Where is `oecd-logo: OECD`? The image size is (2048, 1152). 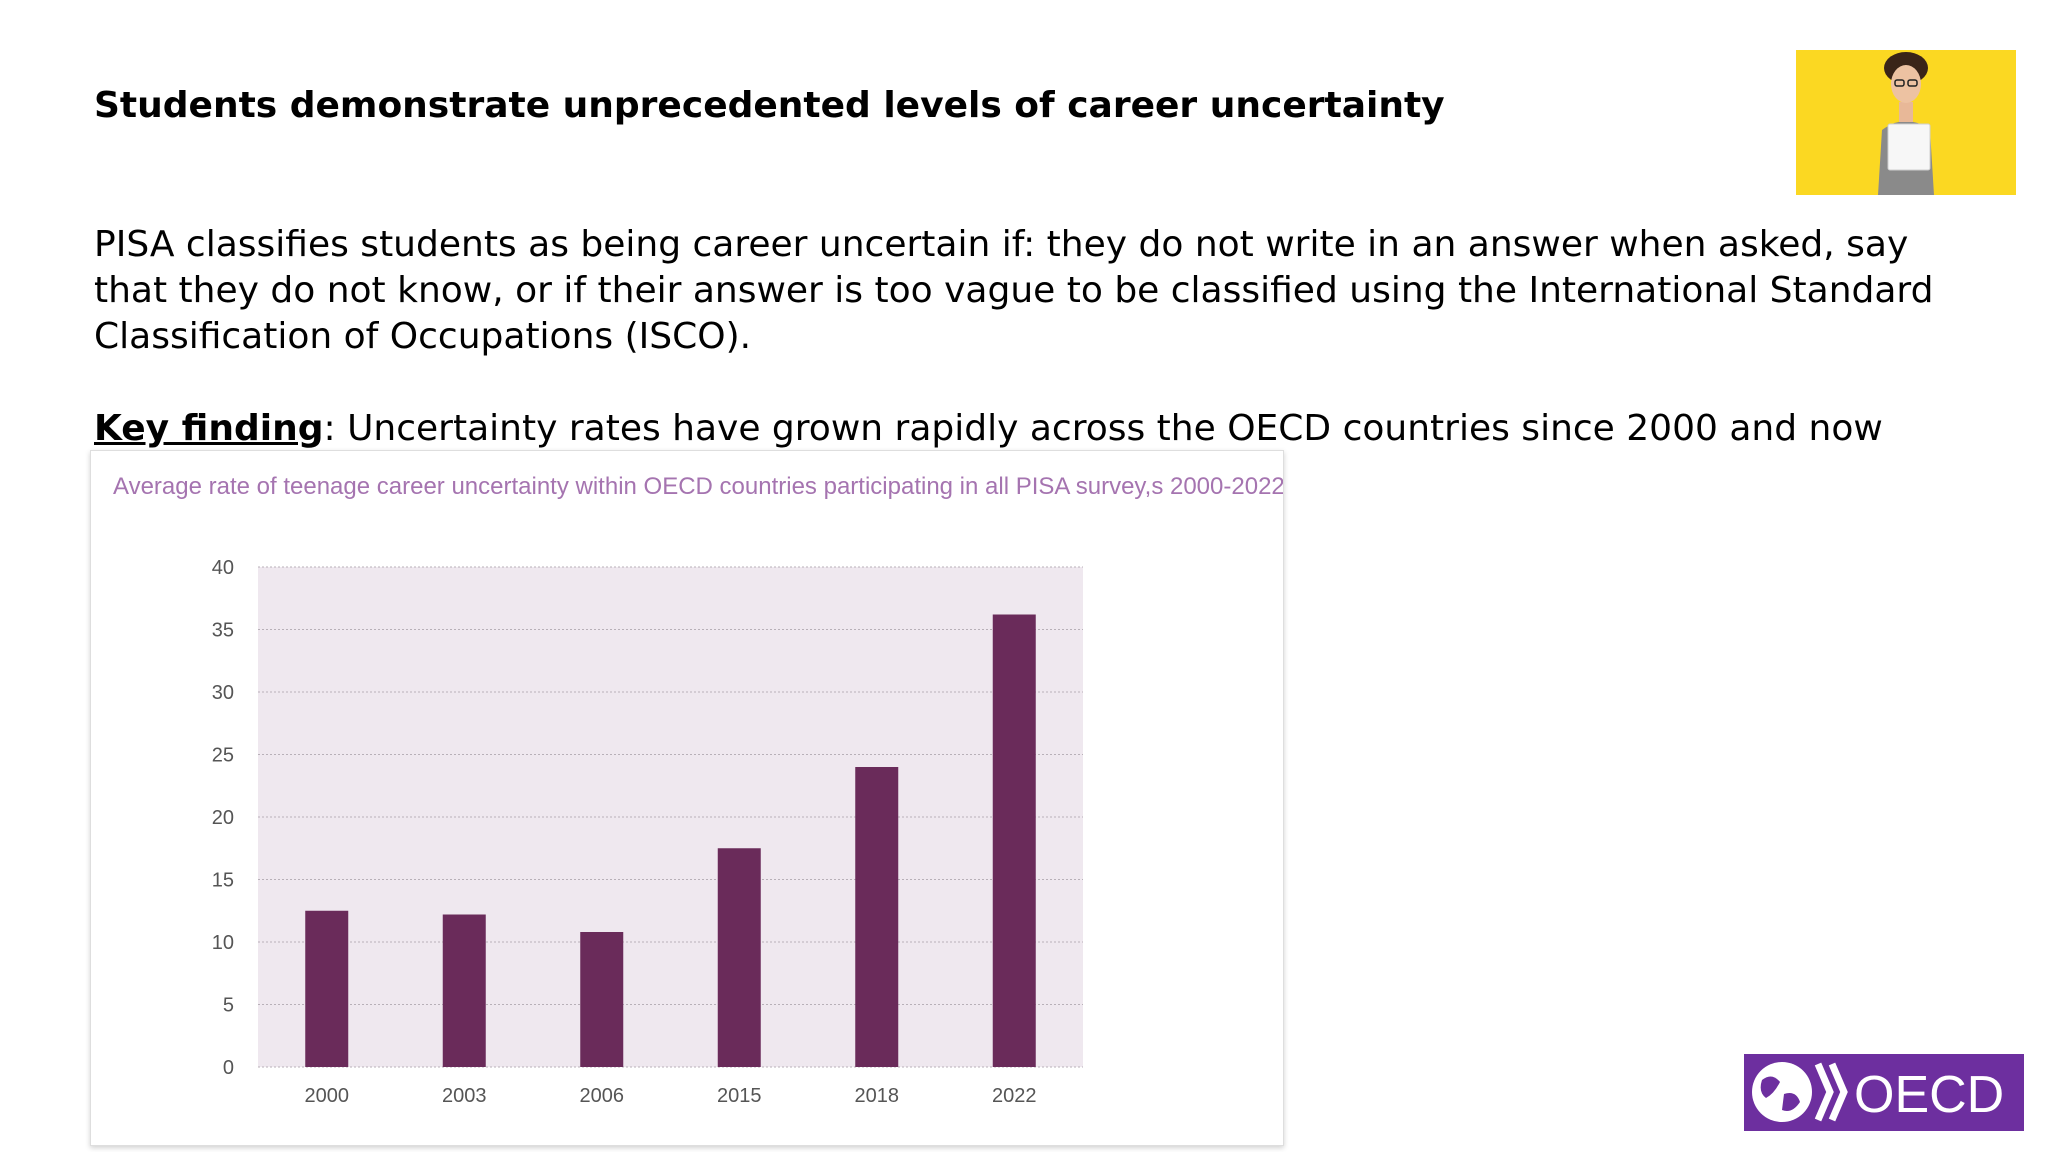 oecd-logo: OECD is located at coordinates (1884, 1092).